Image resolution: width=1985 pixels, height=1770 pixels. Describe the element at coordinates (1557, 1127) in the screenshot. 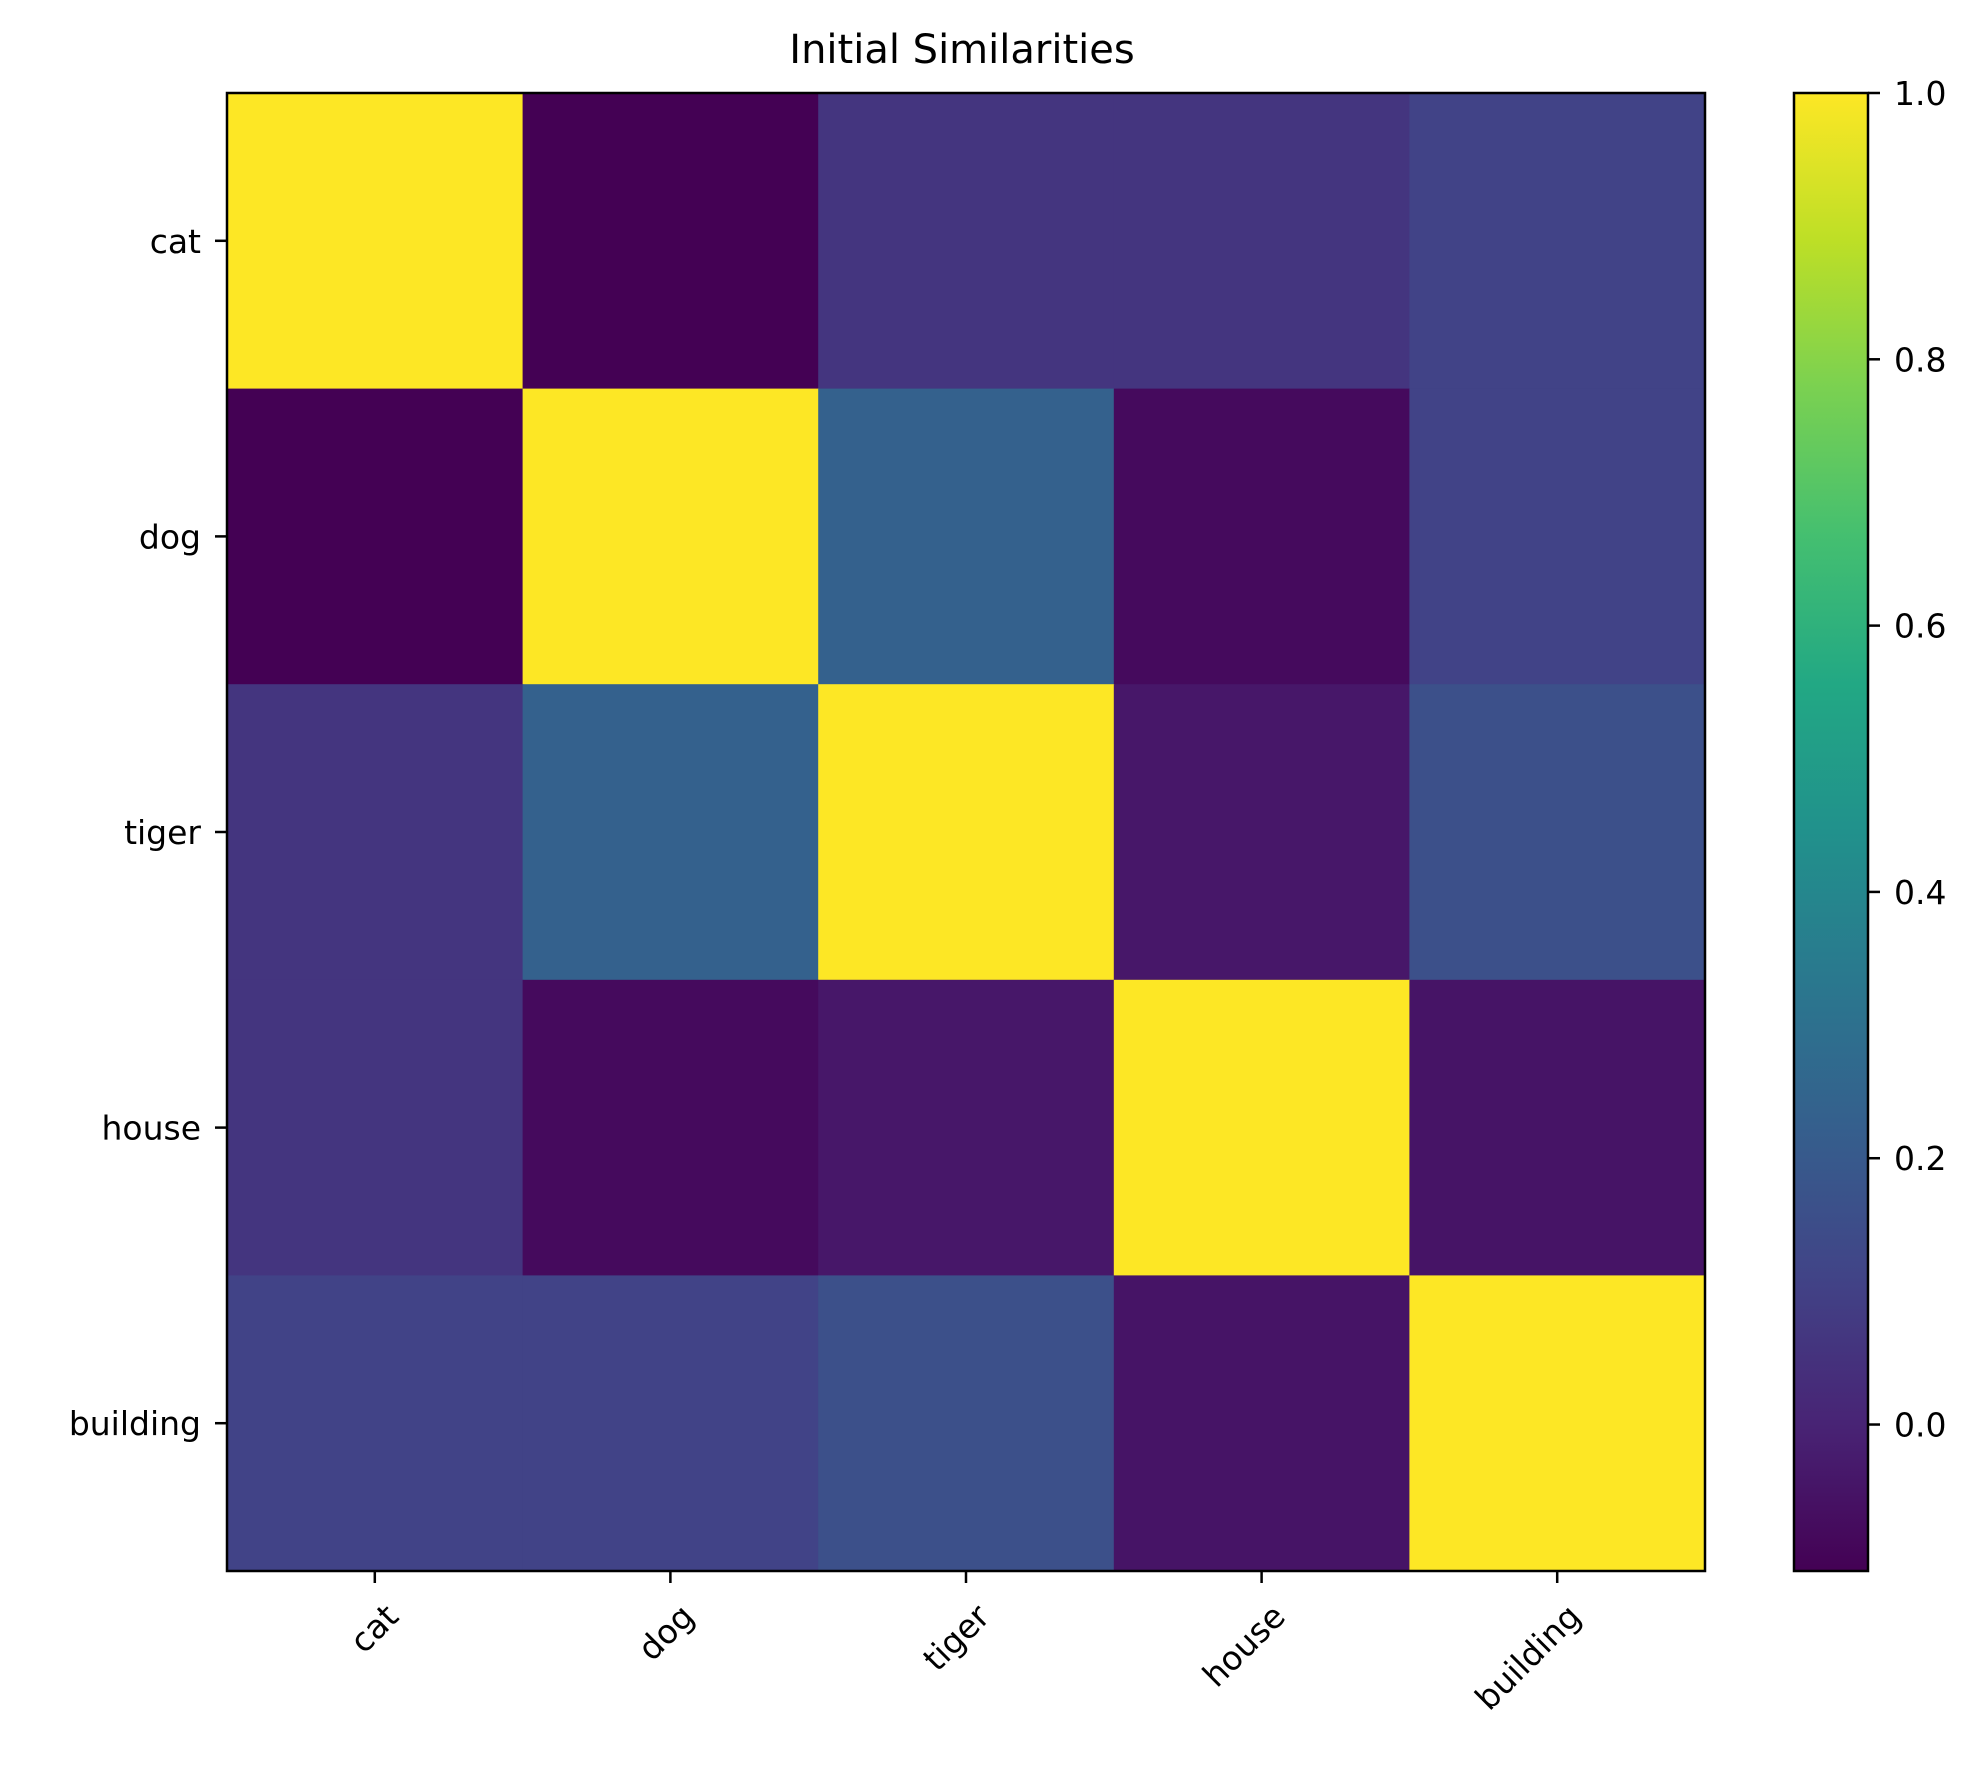

I see `heatmap-cell-house-building` at that location.